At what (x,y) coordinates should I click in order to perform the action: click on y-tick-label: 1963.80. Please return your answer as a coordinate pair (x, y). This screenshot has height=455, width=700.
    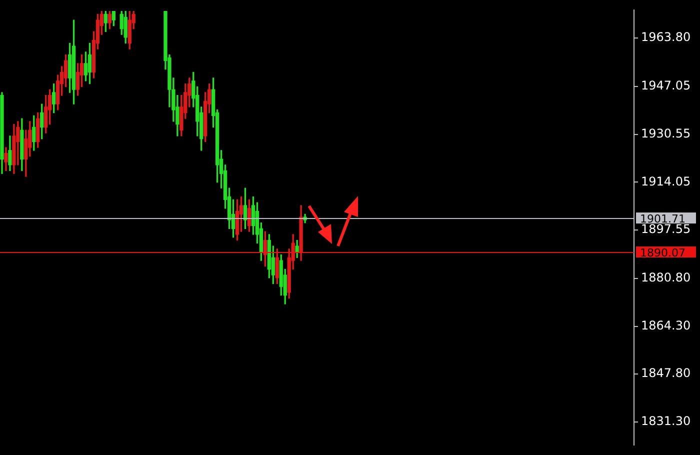
    Looking at the image, I should click on (666, 37).